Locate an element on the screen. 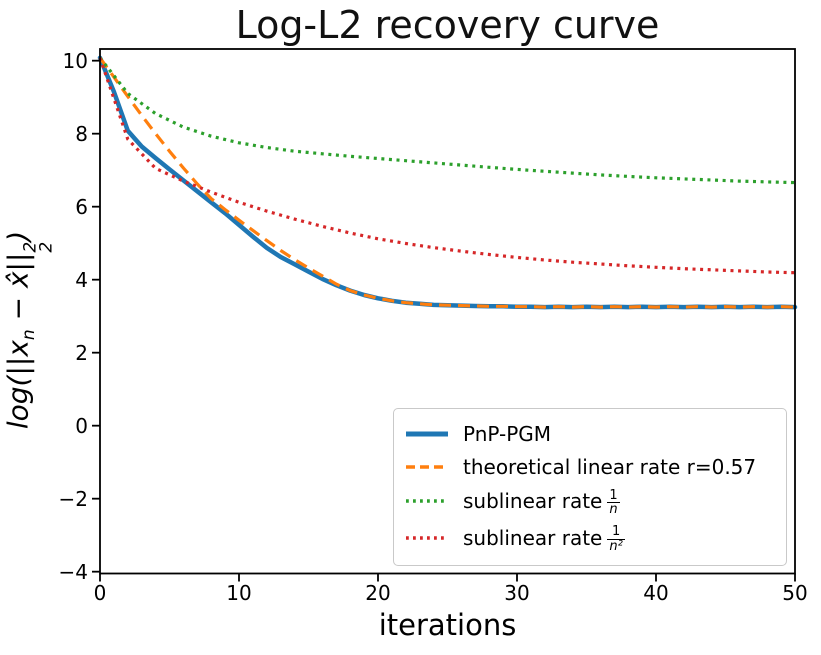 The height and width of the screenshot is (655, 821). legend-label-sublinear-1-n2: sublinear rate 1 n² is located at coordinates (544, 539).